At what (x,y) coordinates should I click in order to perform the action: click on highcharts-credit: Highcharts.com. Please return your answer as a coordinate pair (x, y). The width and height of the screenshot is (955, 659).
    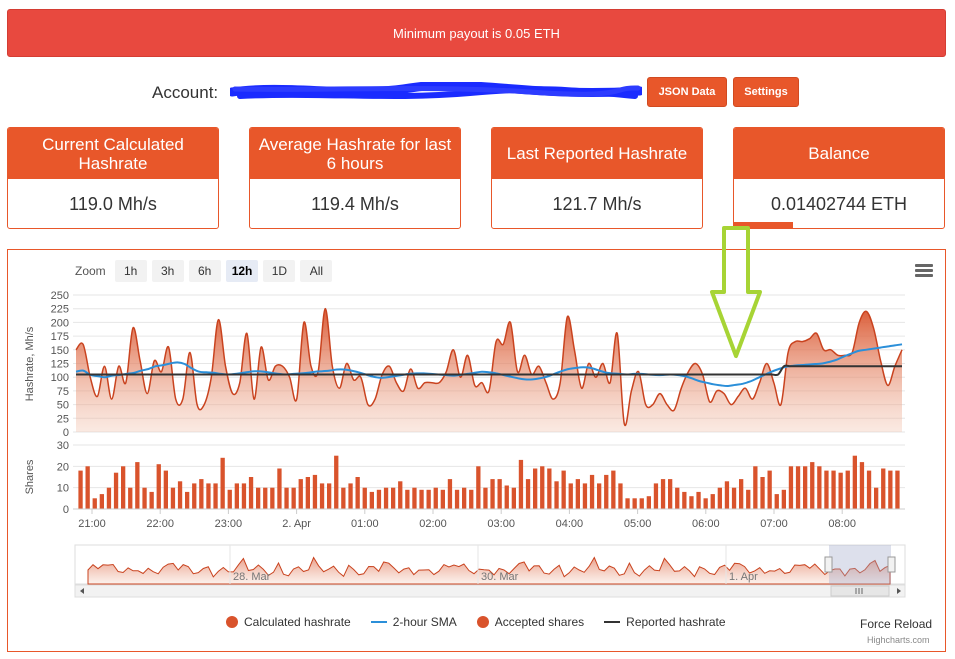
    Looking at the image, I should click on (898, 640).